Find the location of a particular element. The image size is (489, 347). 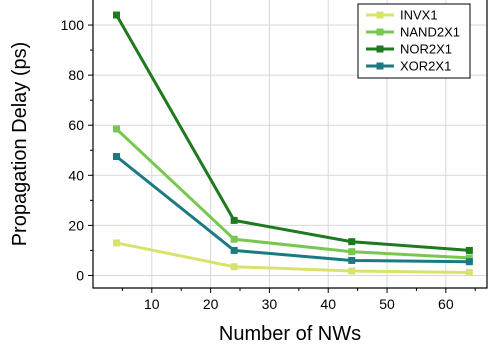

legend-label: INVX1 is located at coordinates (419, 15).